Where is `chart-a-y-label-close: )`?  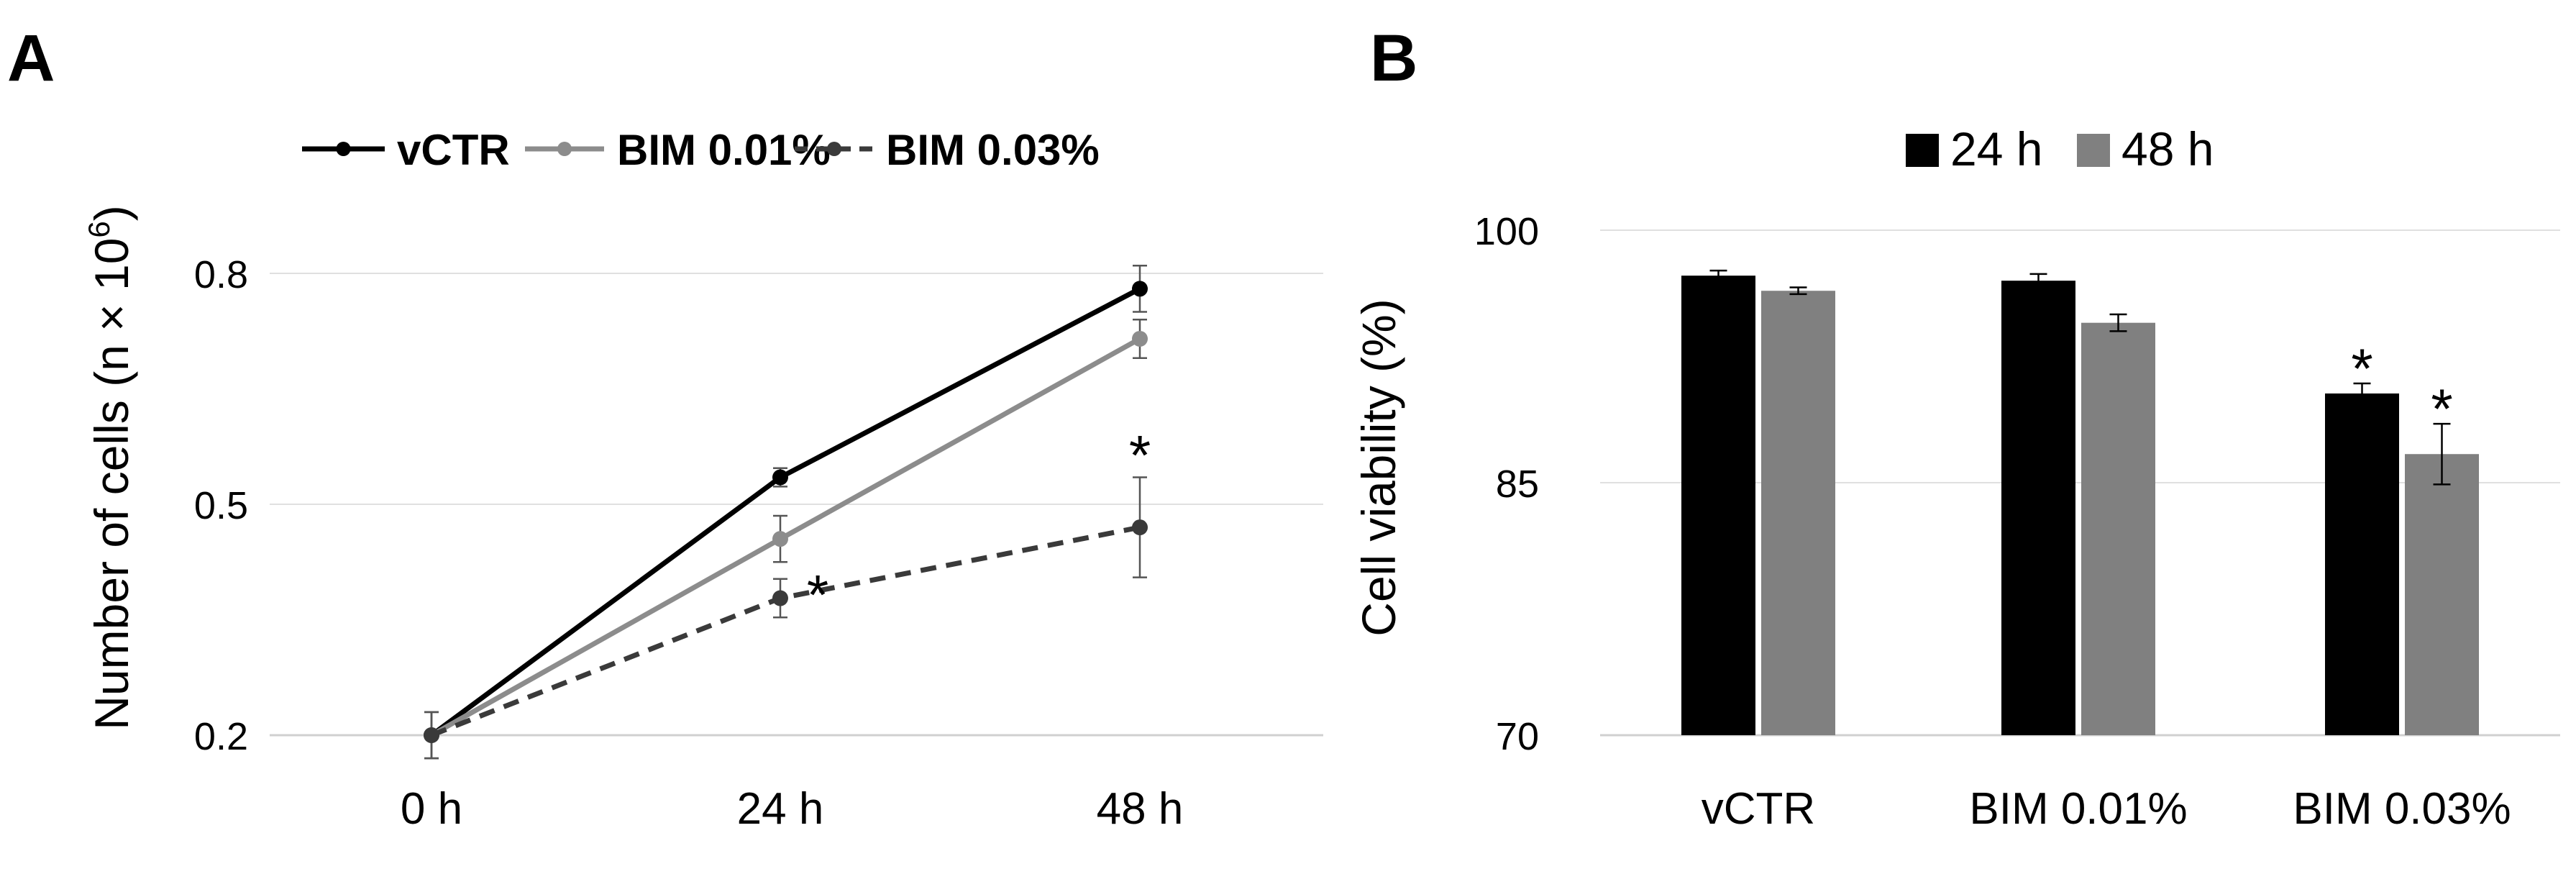 chart-a-y-label-close: ) is located at coordinates (112, 213).